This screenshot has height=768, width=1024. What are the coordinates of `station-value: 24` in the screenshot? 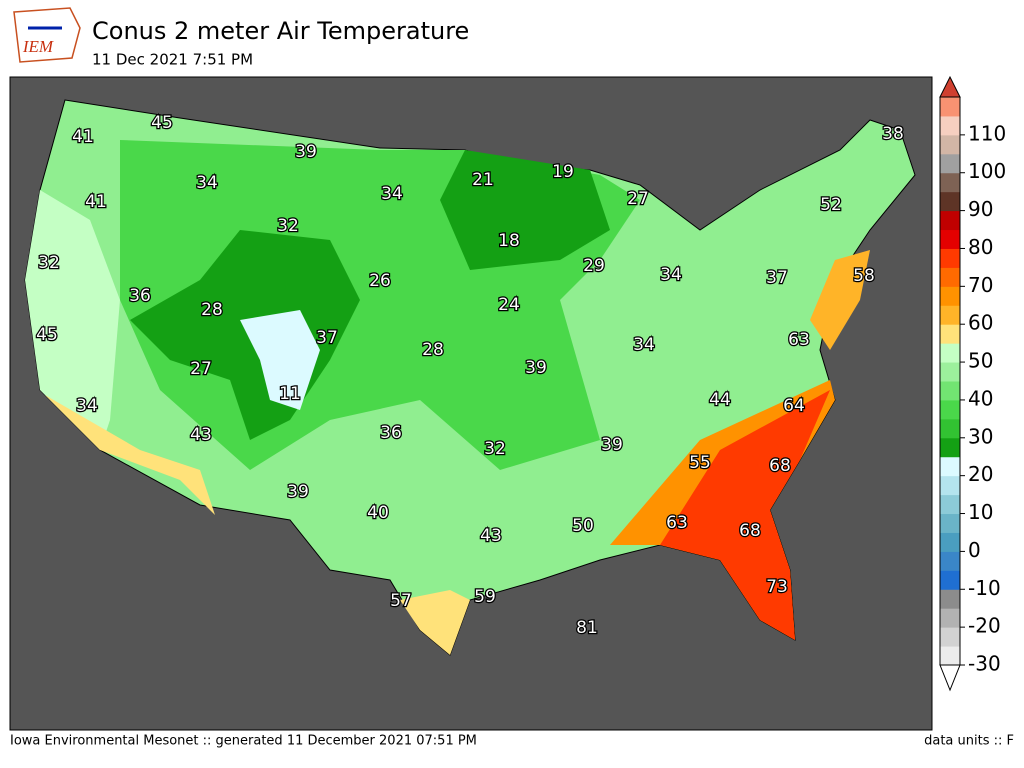 It's located at (509, 305).